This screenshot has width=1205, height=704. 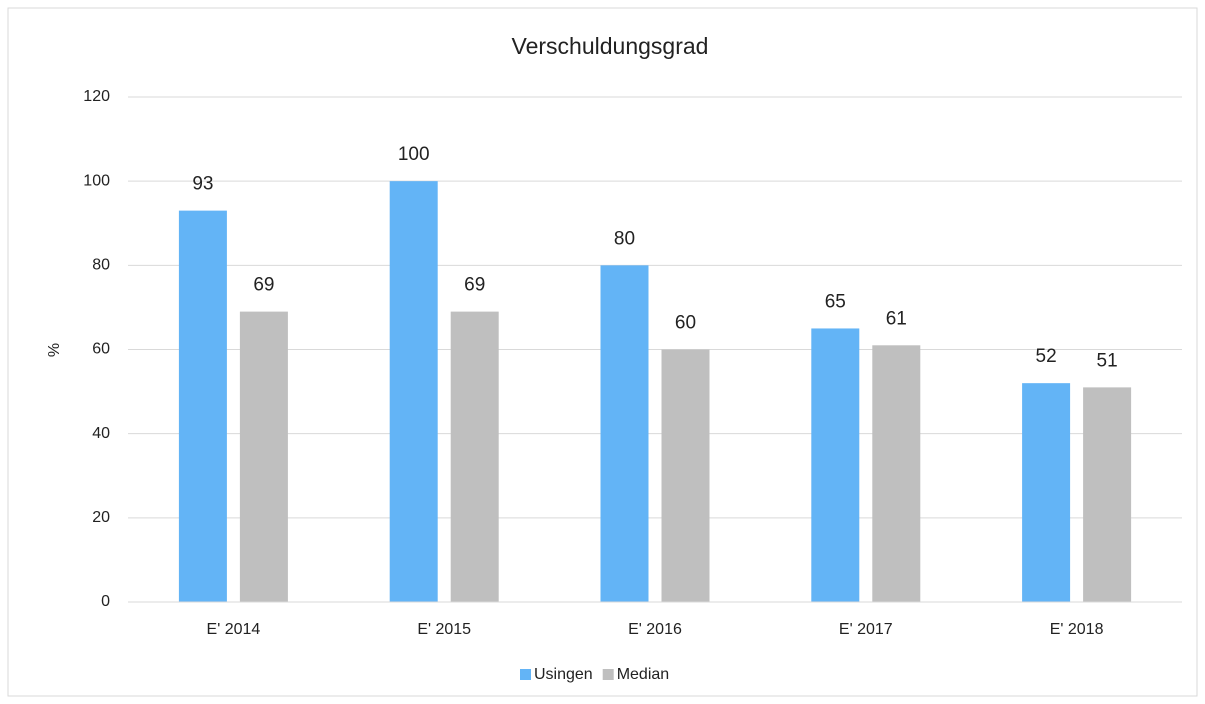 I want to click on y-tick-label: 0, so click(x=105, y=601).